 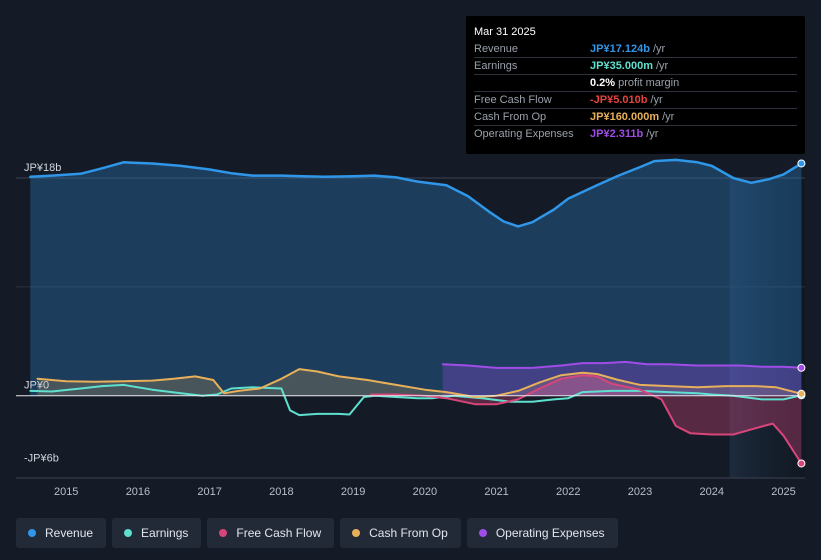 I want to click on legend-item: Revenue, so click(x=61, y=533).